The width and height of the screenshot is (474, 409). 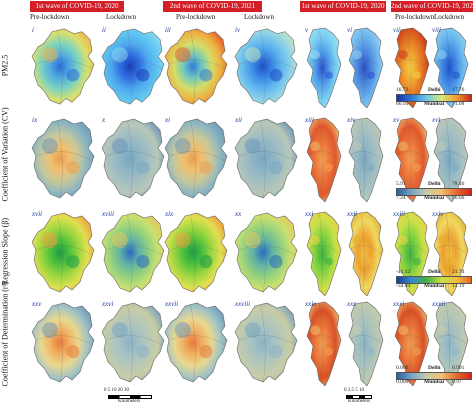 What do you see at coordinates (402, 382) in the screenshot?
I see `colorbar-mumbai-min: 0.000` at bounding box center [402, 382].